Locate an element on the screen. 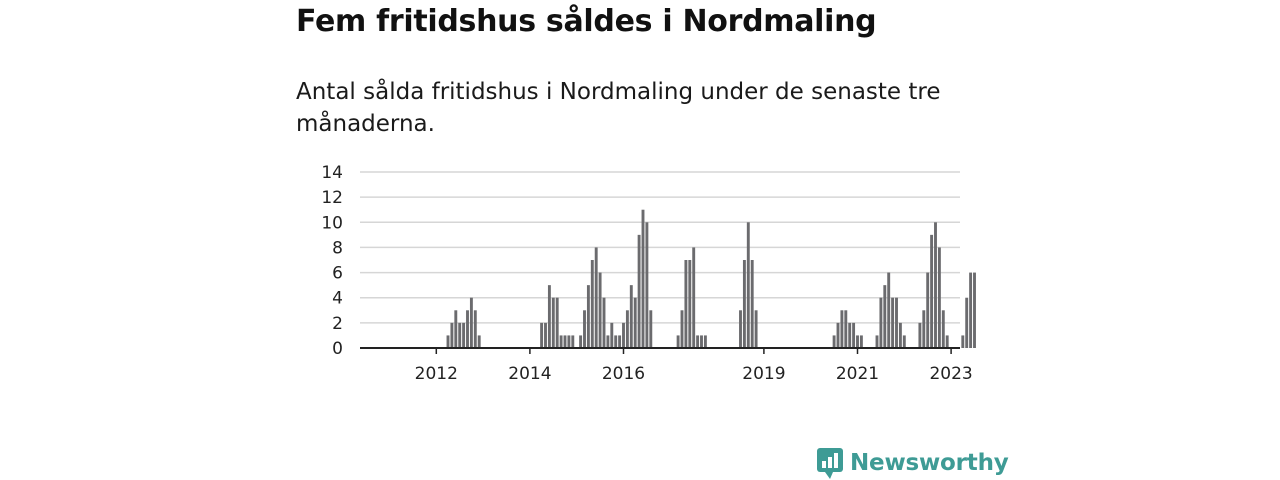 Image resolution: width=1280 pixels, height=480 pixels. y-tick-label: 4 is located at coordinates (337, 299).